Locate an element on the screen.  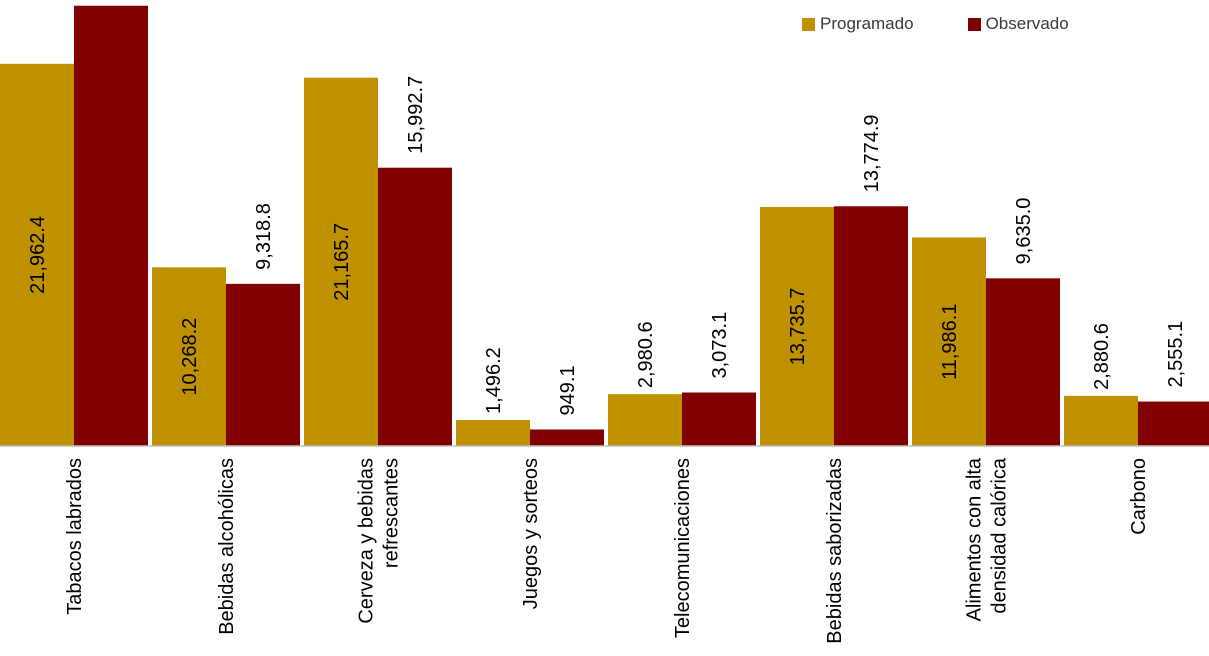
data-label-programado-4: 2,980.6 is located at coordinates (646, 354).